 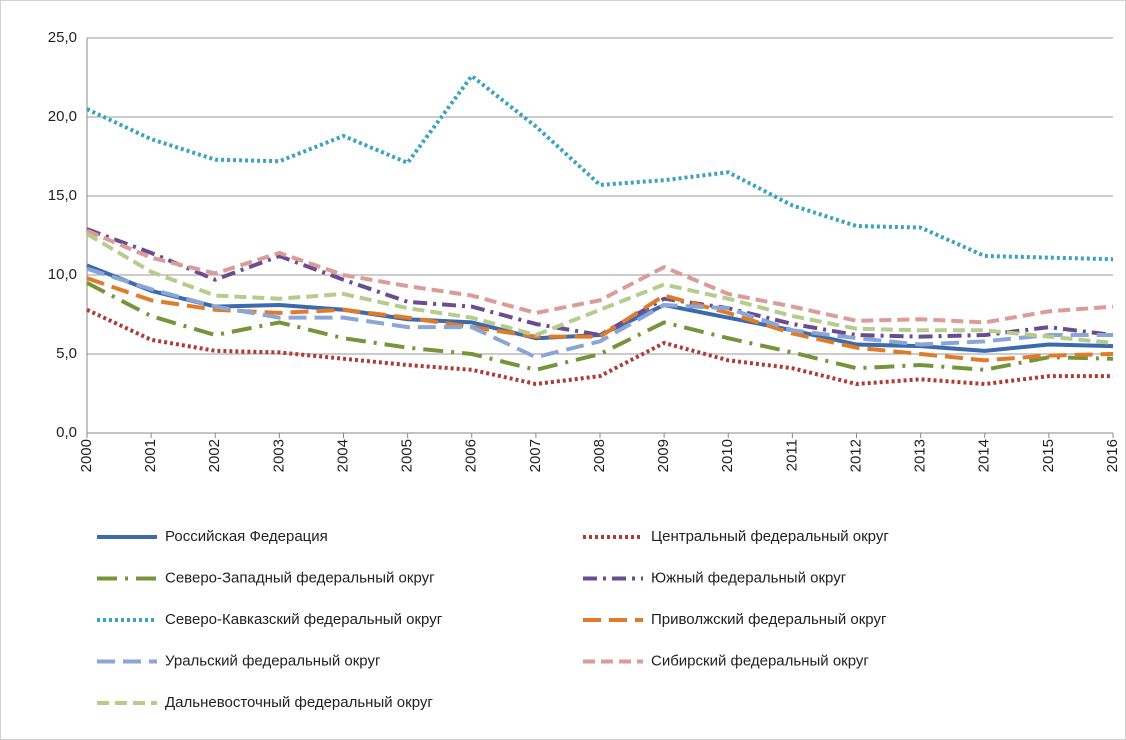 What do you see at coordinates (727, 455) in the screenshot?
I see `x-tick-label: 2010` at bounding box center [727, 455].